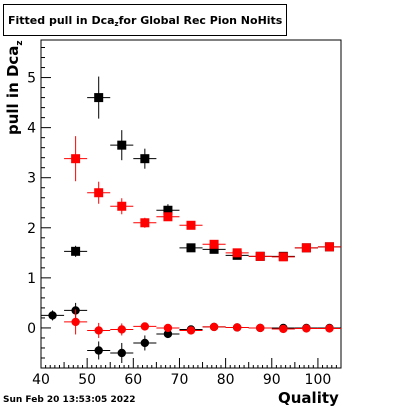 This screenshot has height=409, width=400. Describe the element at coordinates (200, 20) in the screenshot. I see `title-rest: for Global Rec Pion NoHits` at that location.